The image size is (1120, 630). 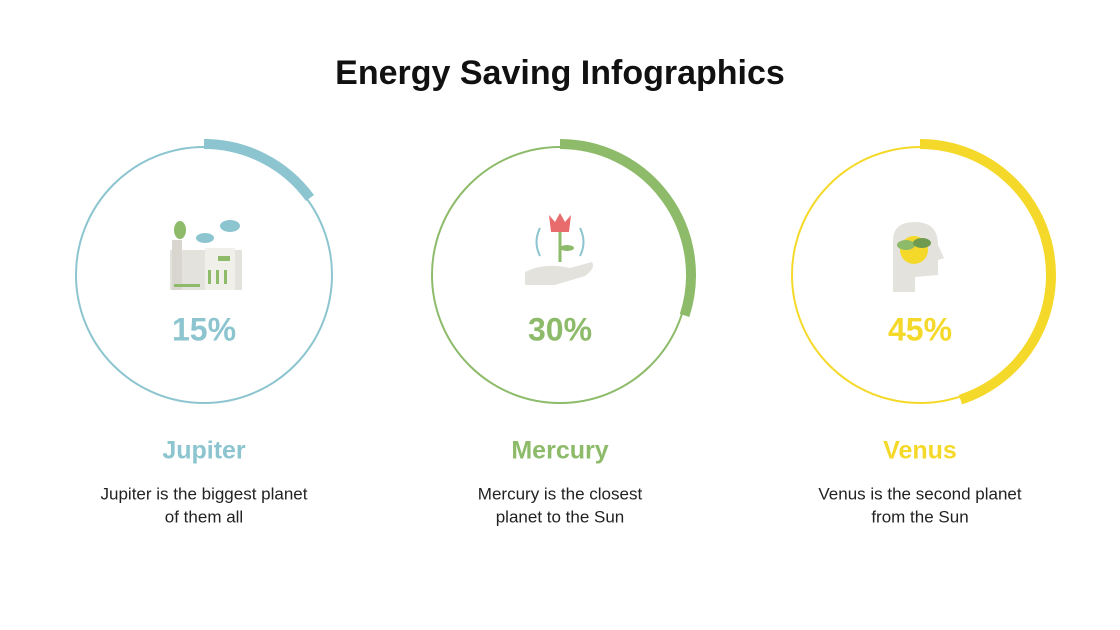 What do you see at coordinates (204, 493) in the screenshot?
I see `item-description: Jupiter is the biggest planet` at bounding box center [204, 493].